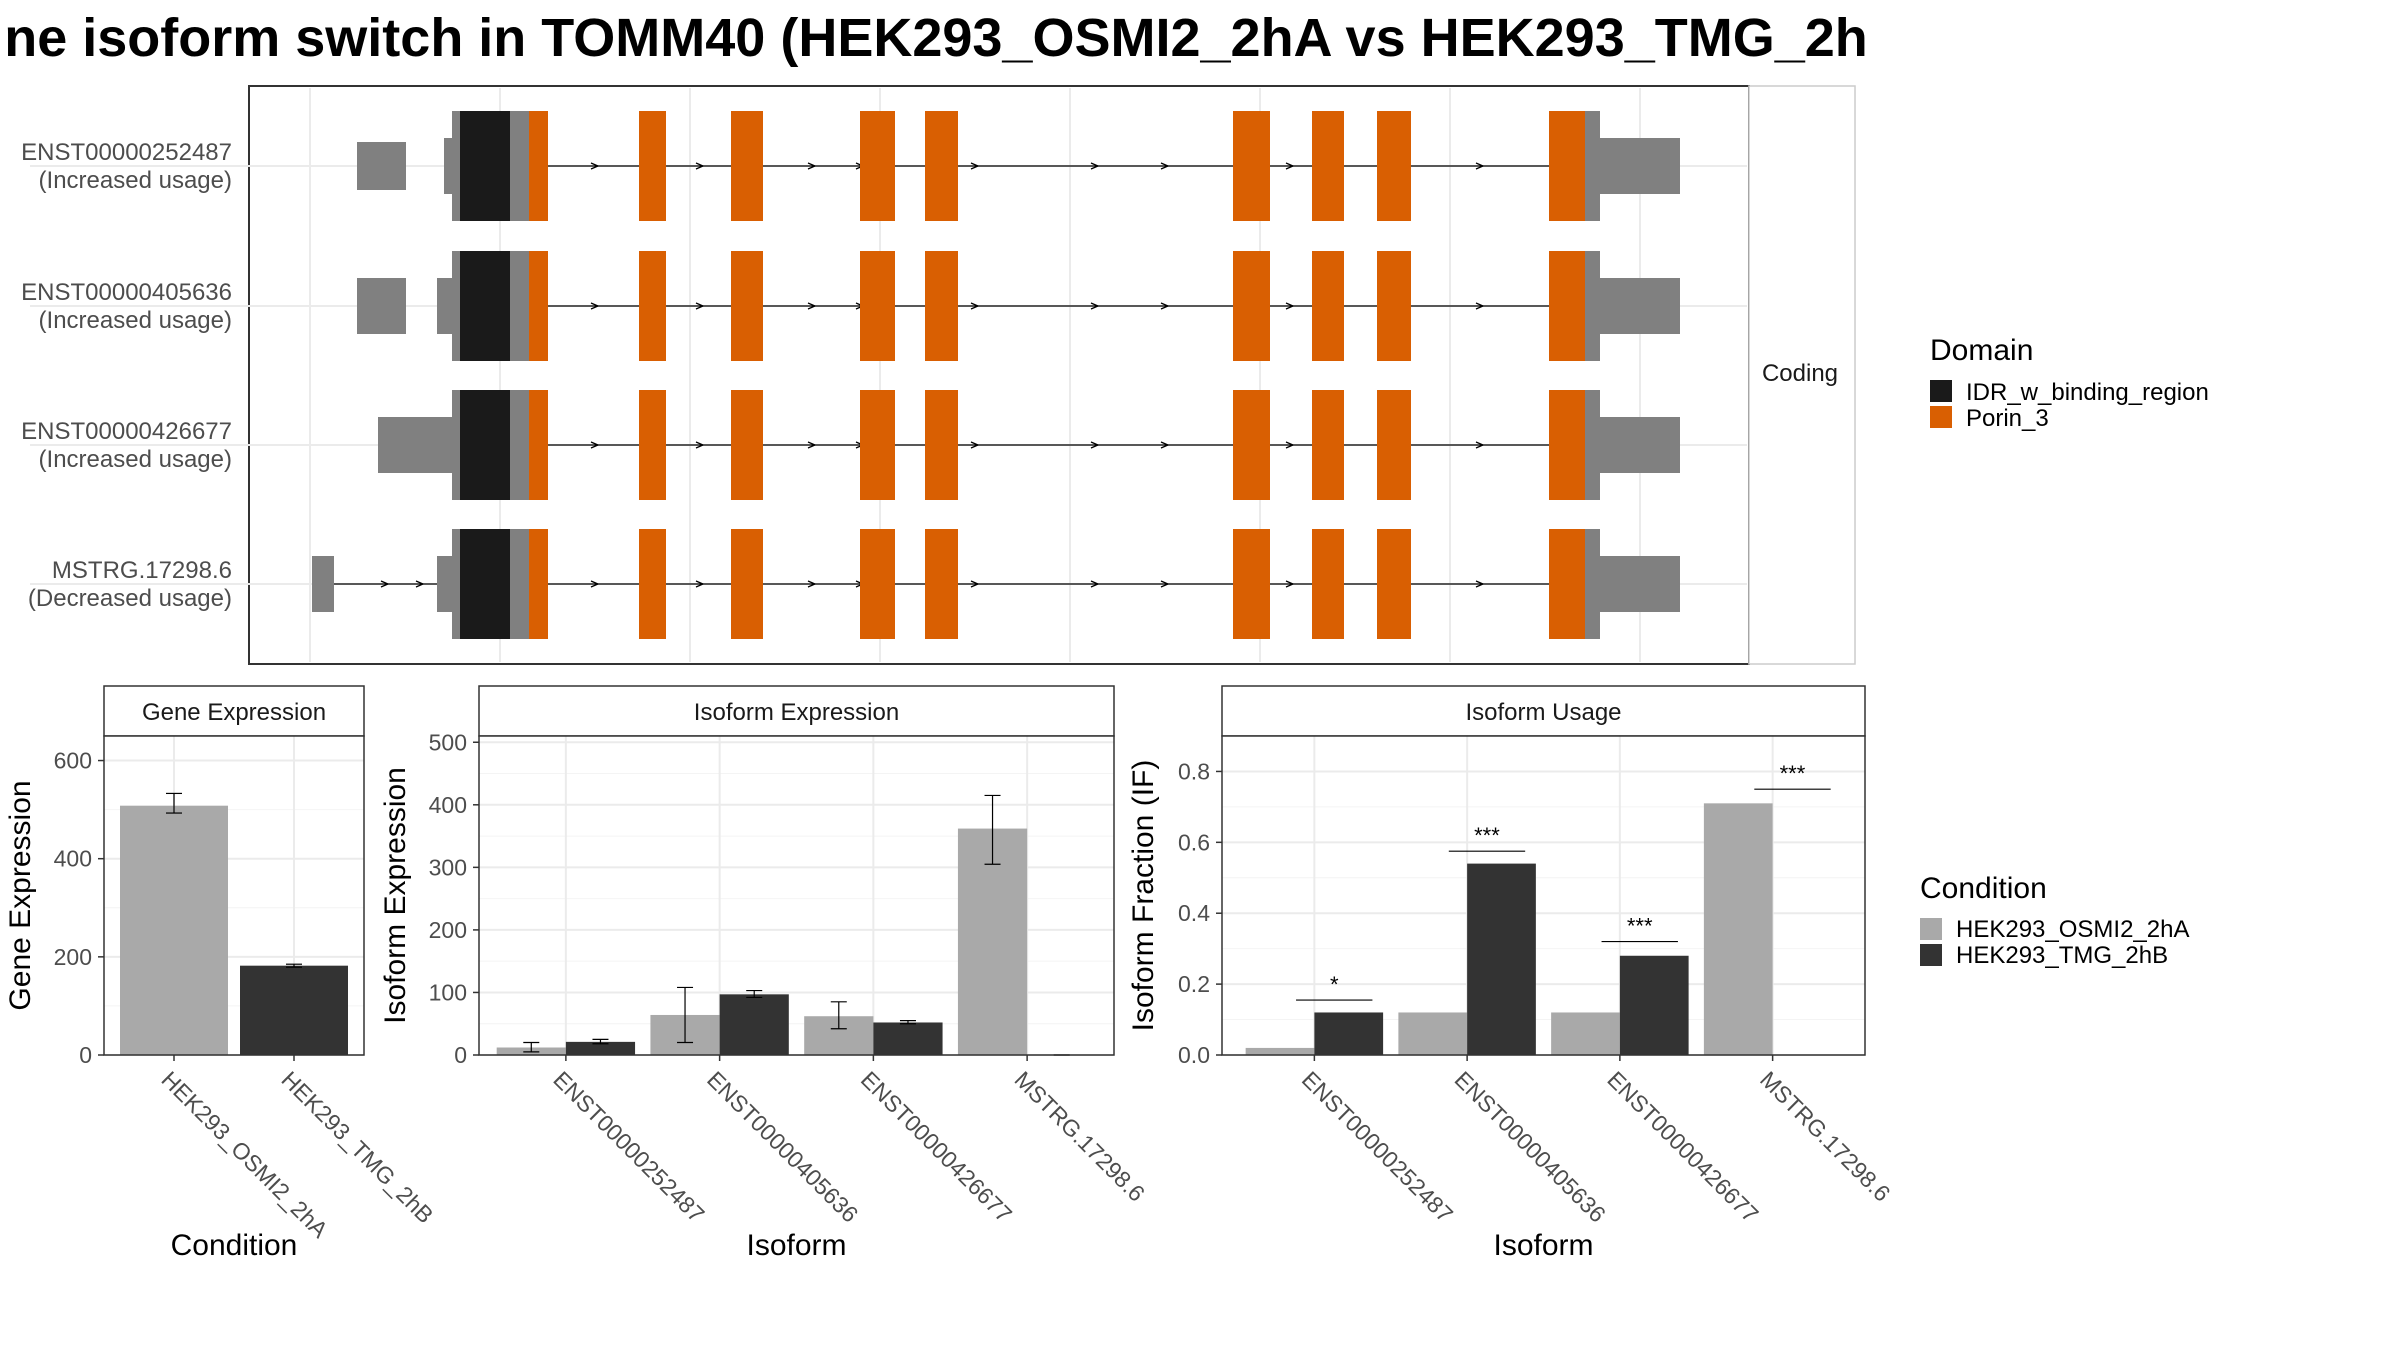 The image size is (2400, 1350). I want to click on y-tick-label: 0.8, so click(1194, 771).